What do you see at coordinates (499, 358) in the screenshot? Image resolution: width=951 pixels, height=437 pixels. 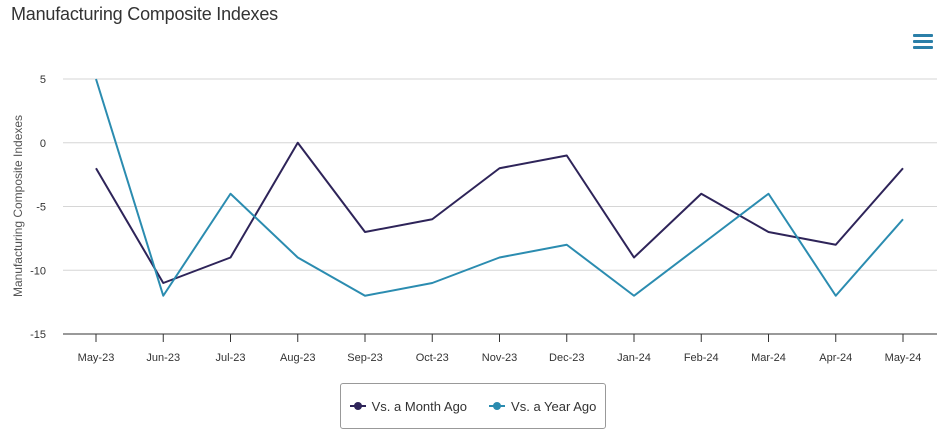 I see `x-tick-label: Nov-23` at bounding box center [499, 358].